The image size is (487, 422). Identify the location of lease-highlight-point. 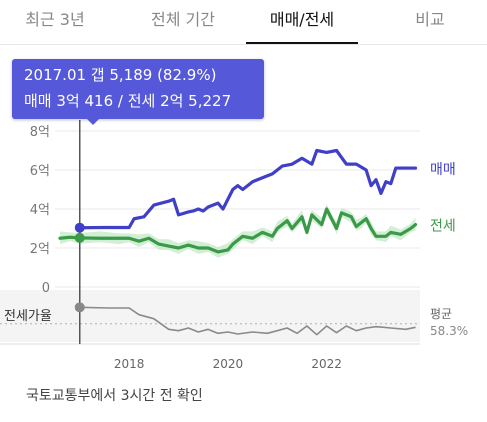
(79, 237).